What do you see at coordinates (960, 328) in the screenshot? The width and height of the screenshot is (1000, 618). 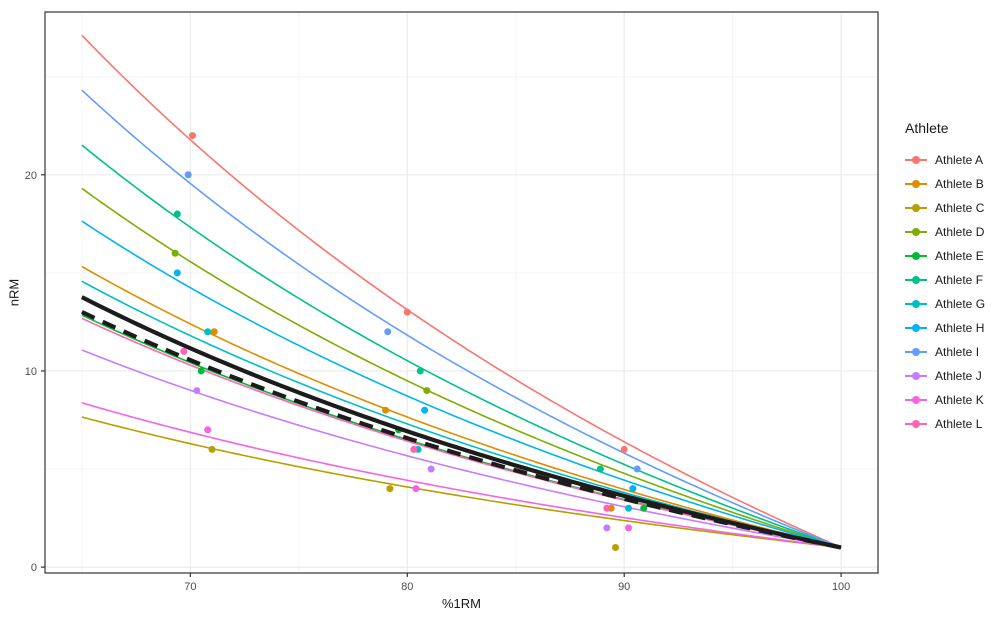 I see `legend-label: Athlete H` at bounding box center [960, 328].